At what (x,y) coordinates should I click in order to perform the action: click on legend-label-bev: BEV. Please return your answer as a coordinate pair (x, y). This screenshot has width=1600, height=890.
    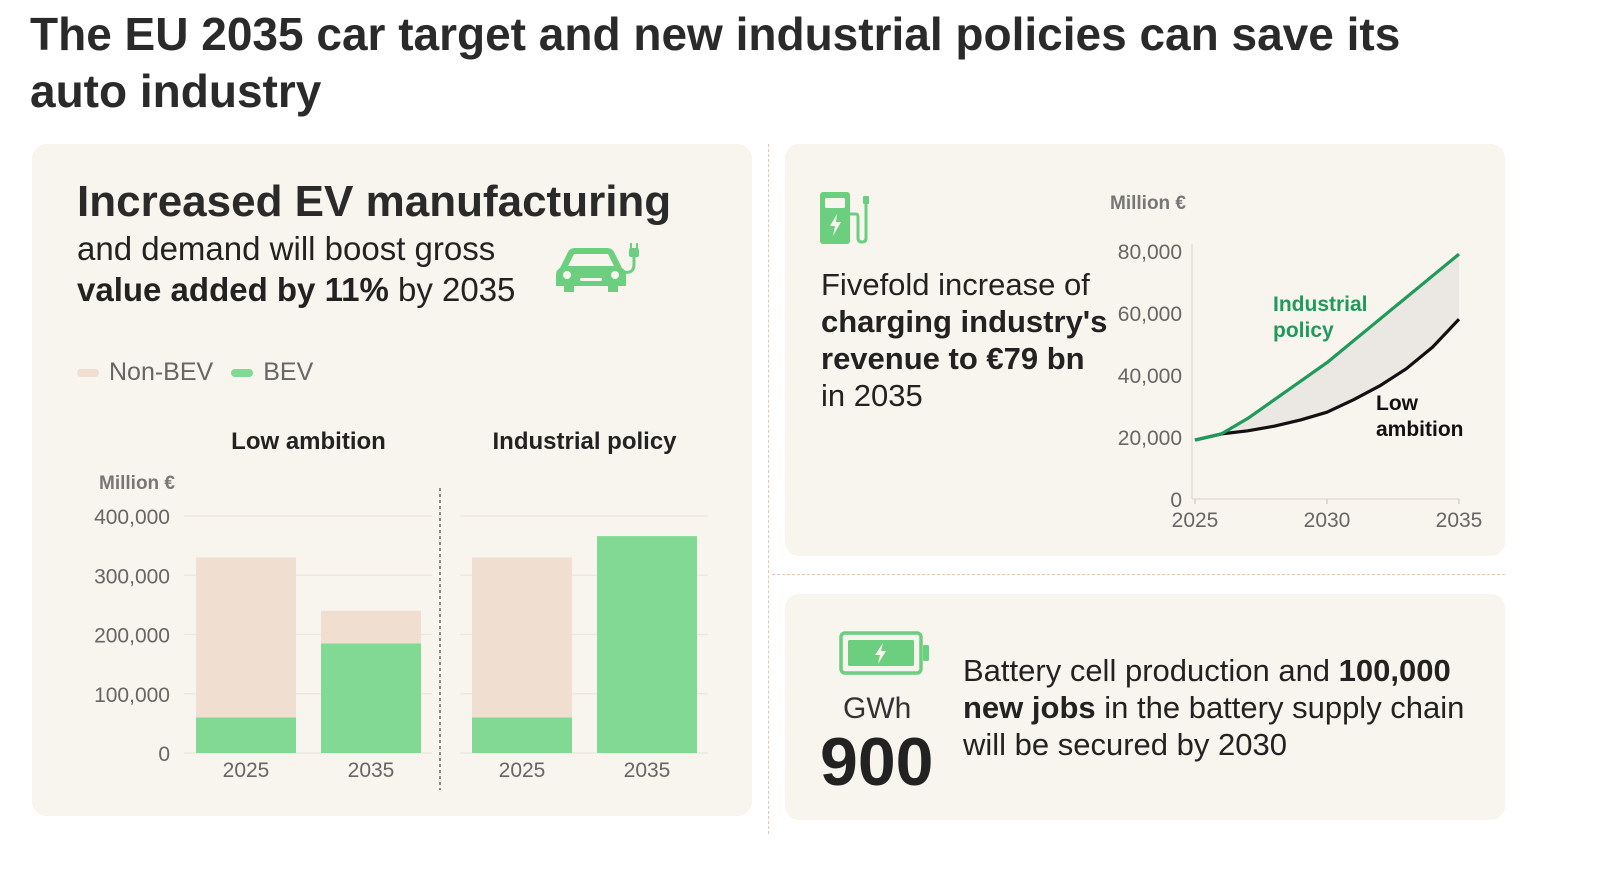
    Looking at the image, I should click on (288, 372).